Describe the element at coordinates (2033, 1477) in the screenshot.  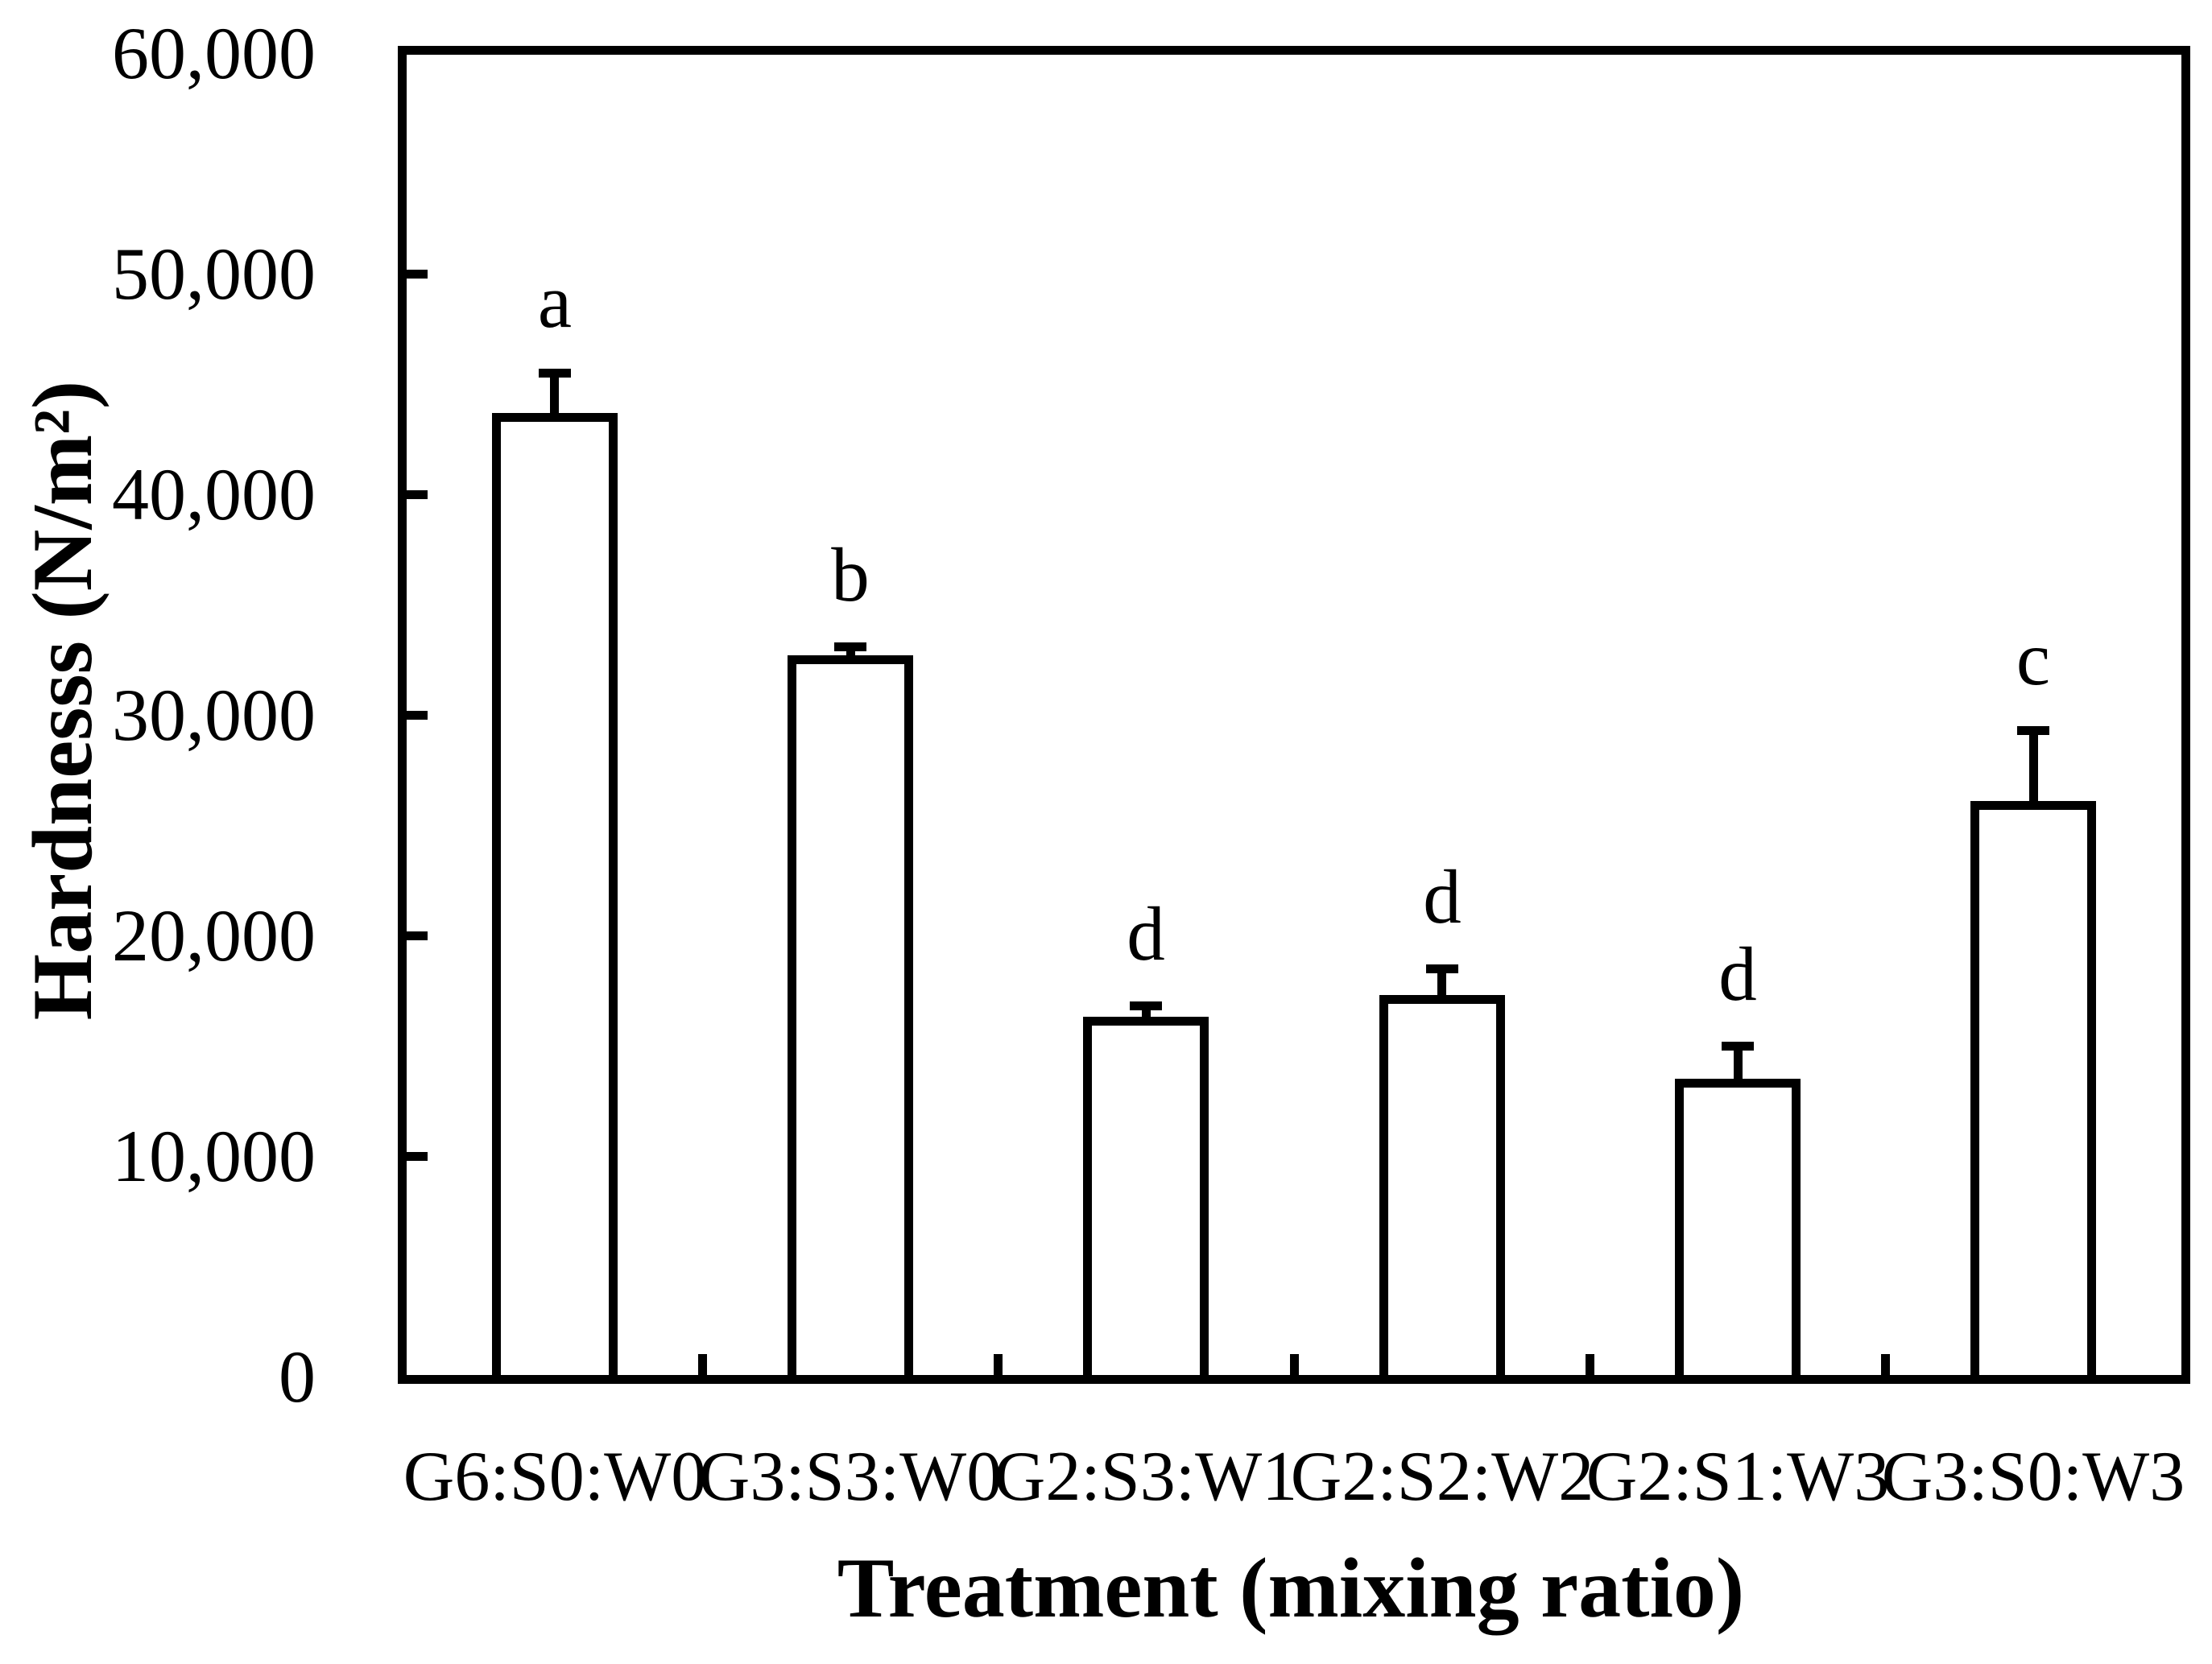
I see `x-tick-label: G3:S0:W3` at that location.